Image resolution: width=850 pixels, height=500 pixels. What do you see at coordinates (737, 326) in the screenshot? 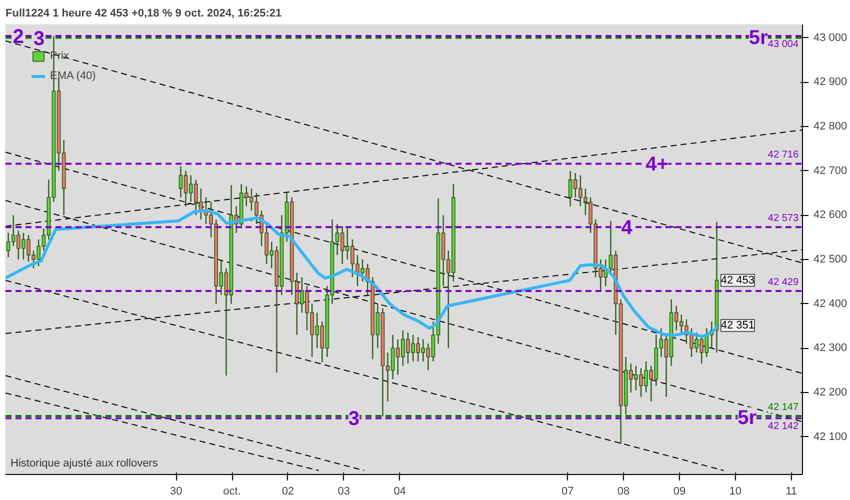
I see `annotation: 42 351` at bounding box center [737, 326].